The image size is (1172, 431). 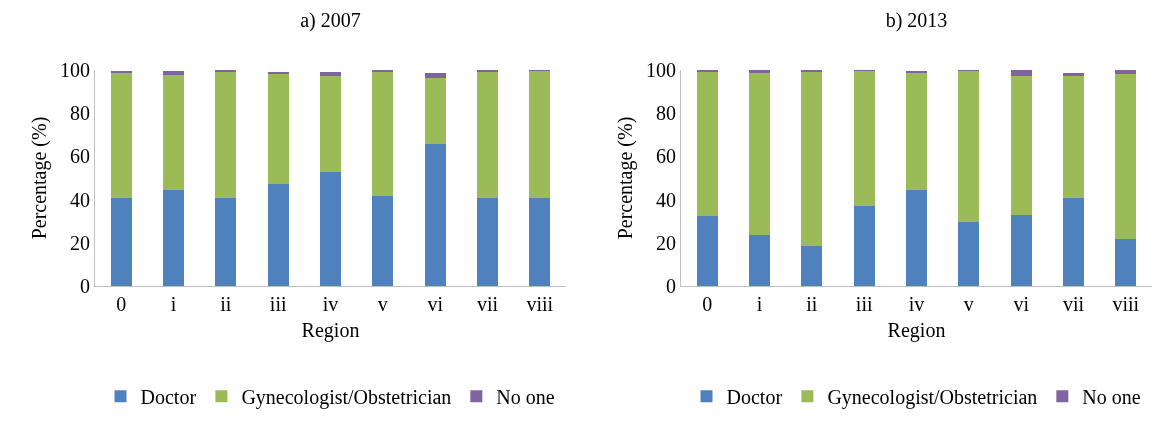 What do you see at coordinates (330, 20) in the screenshot?
I see `chart-title: a) 2007` at bounding box center [330, 20].